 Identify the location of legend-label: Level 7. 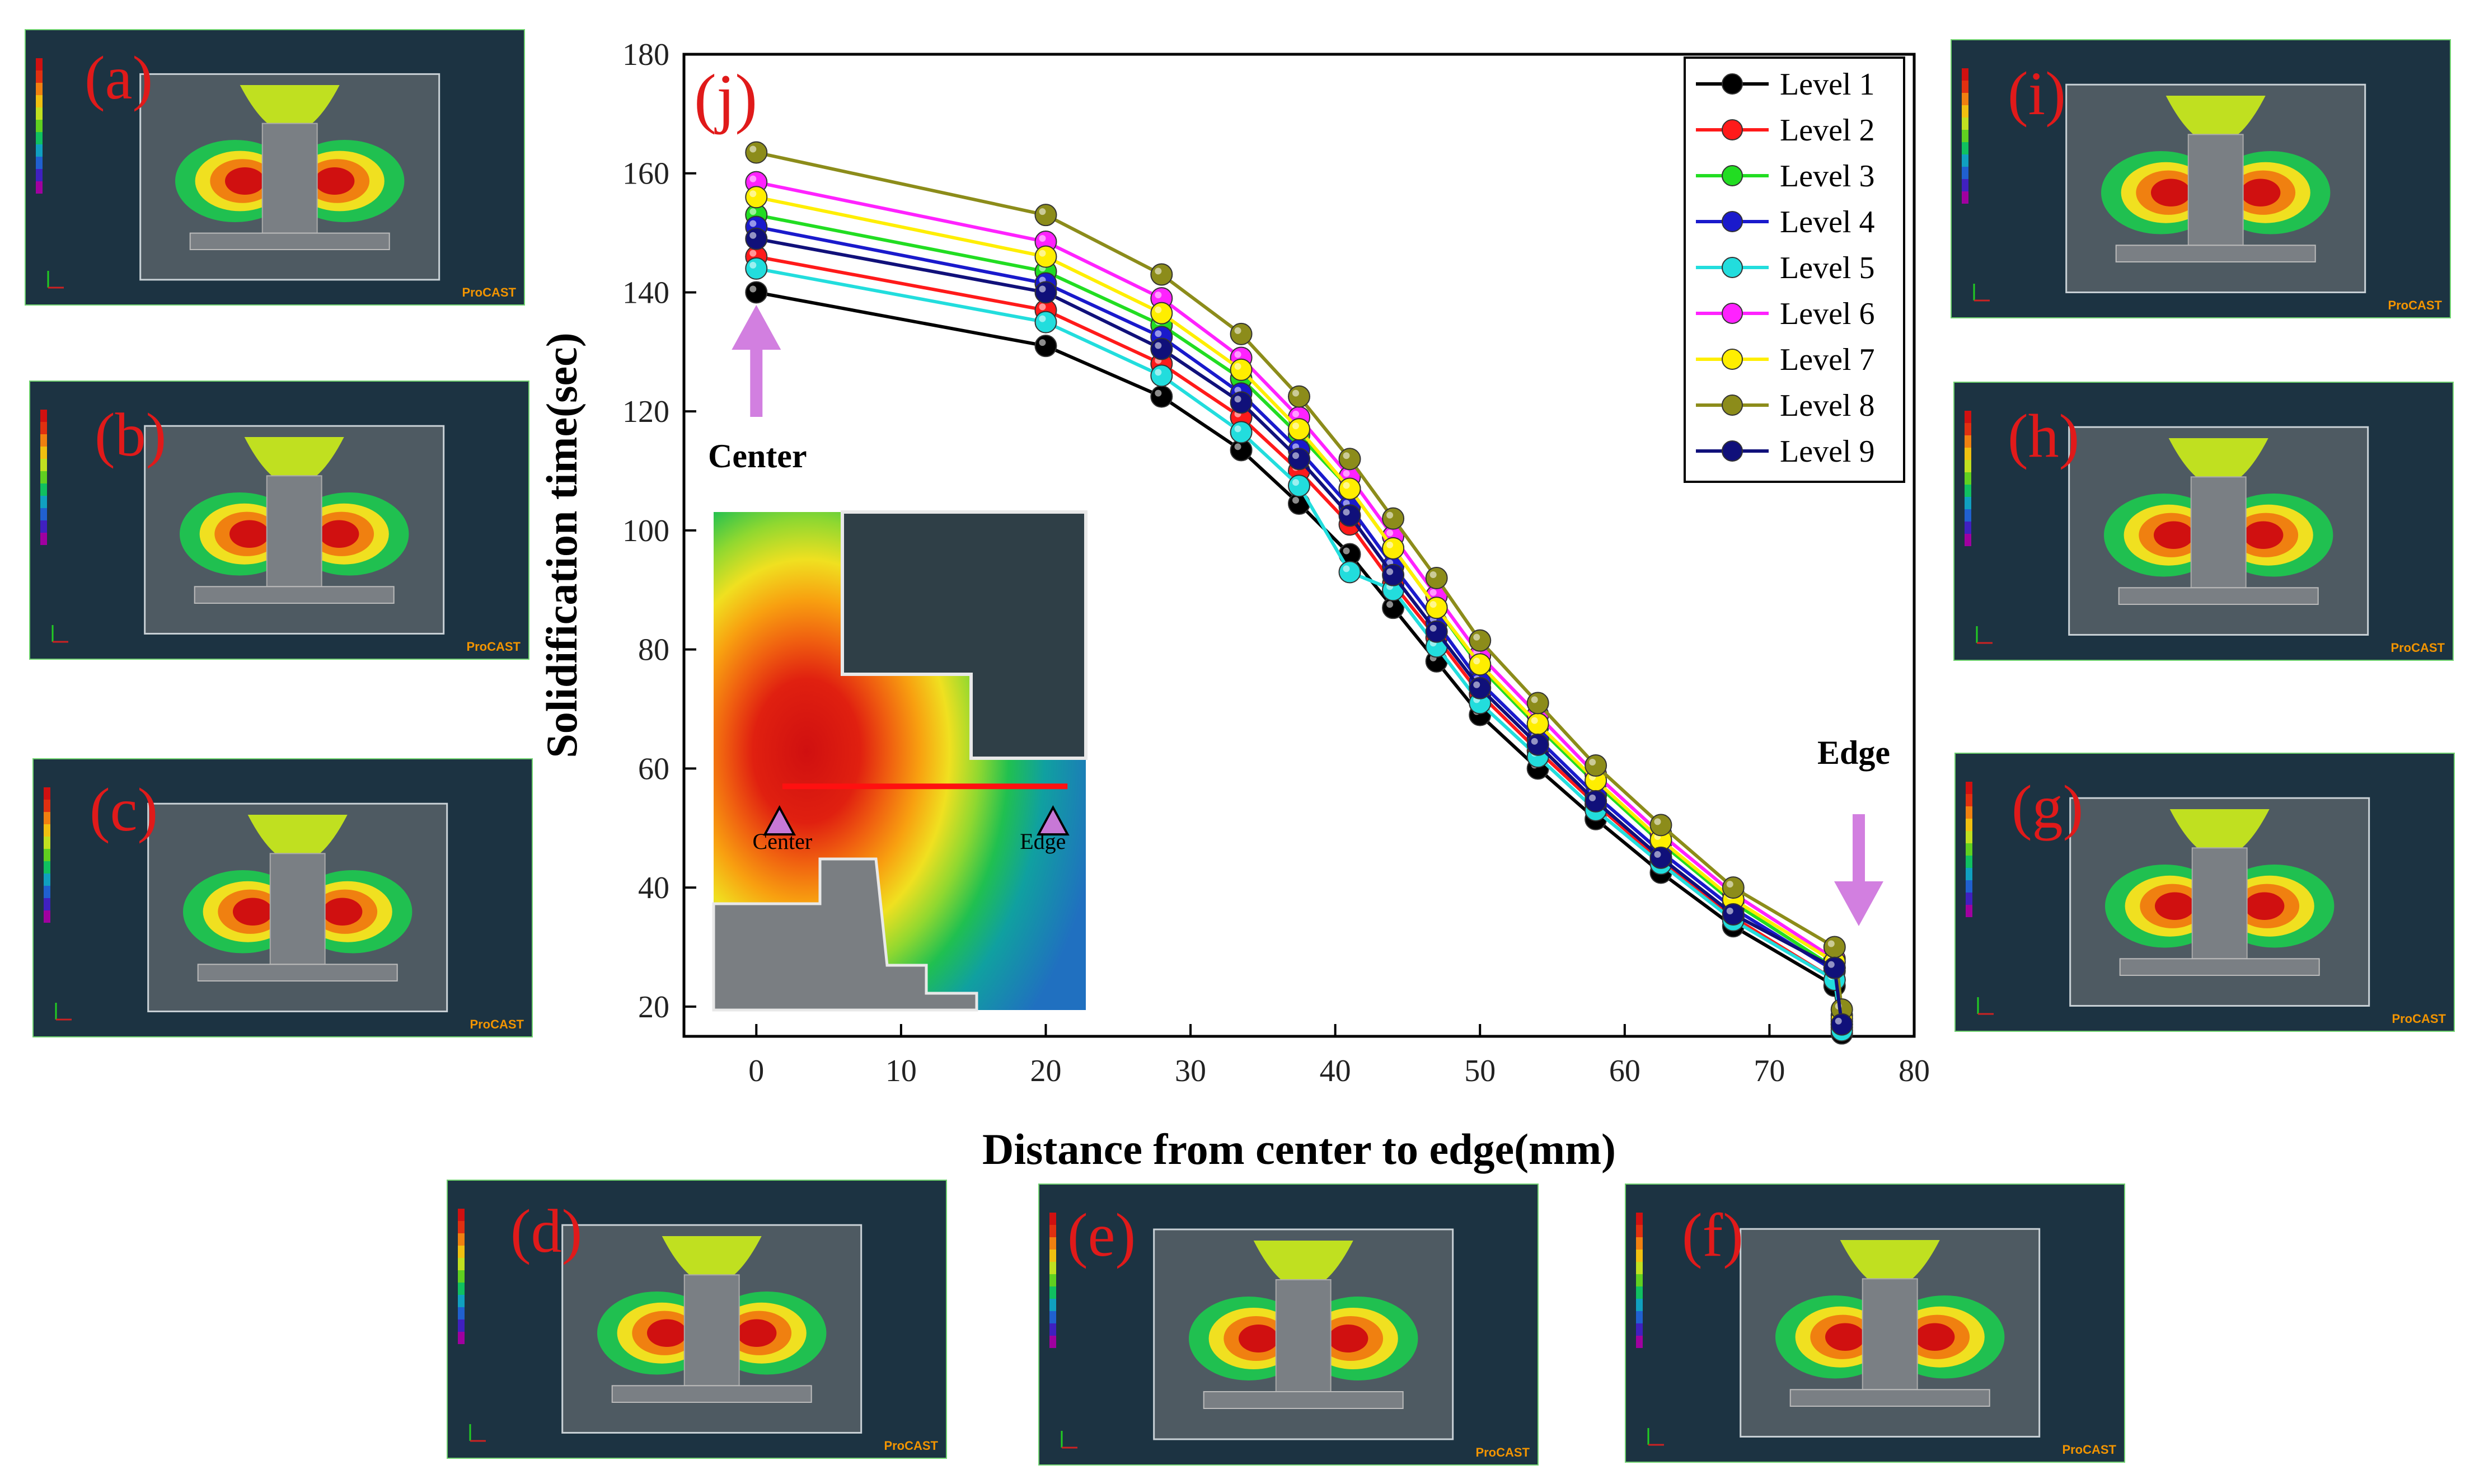
(1827, 359).